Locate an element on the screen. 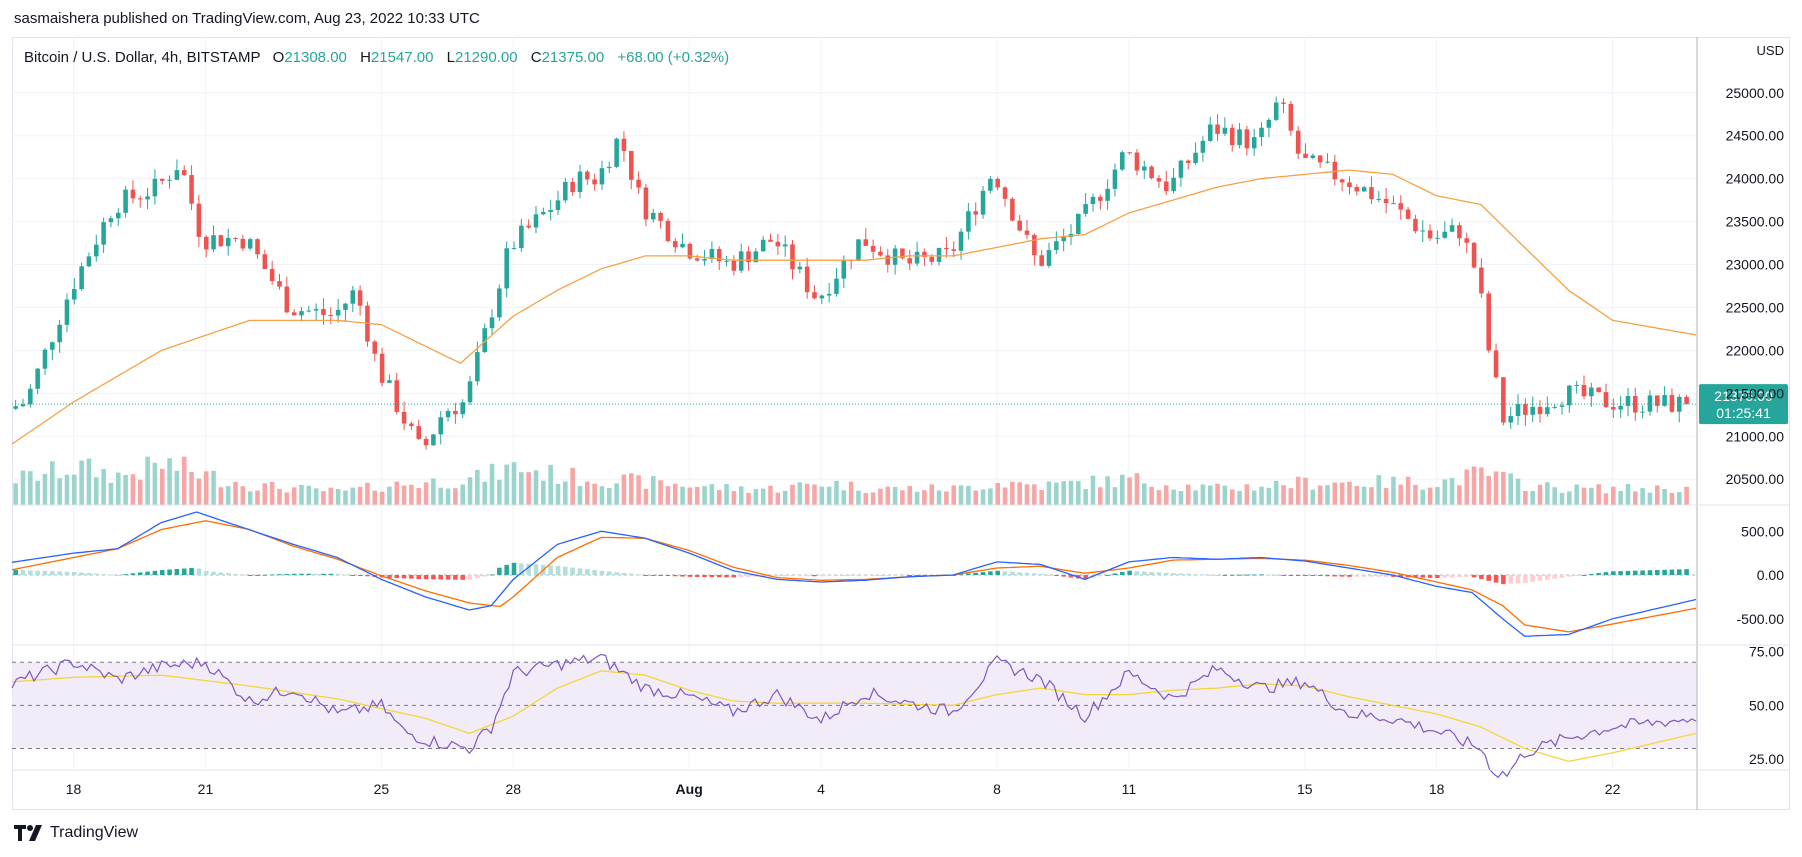 The height and width of the screenshot is (857, 1802). y-tick-label: 24500.00 is located at coordinates (1755, 136).